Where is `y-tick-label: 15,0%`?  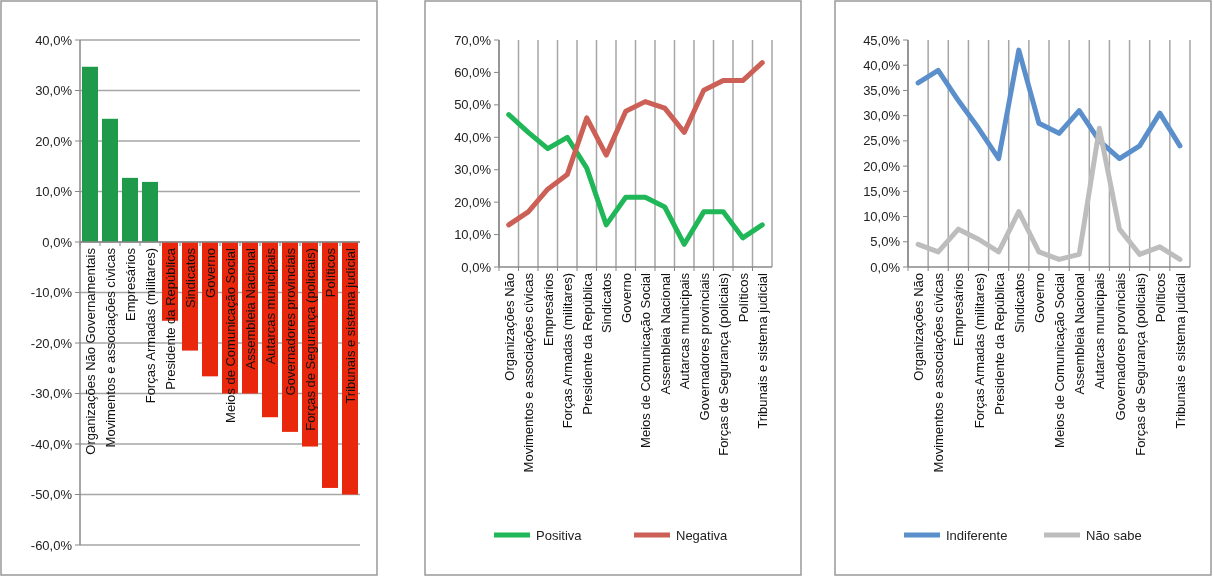
y-tick-label: 15,0% is located at coordinates (882, 191).